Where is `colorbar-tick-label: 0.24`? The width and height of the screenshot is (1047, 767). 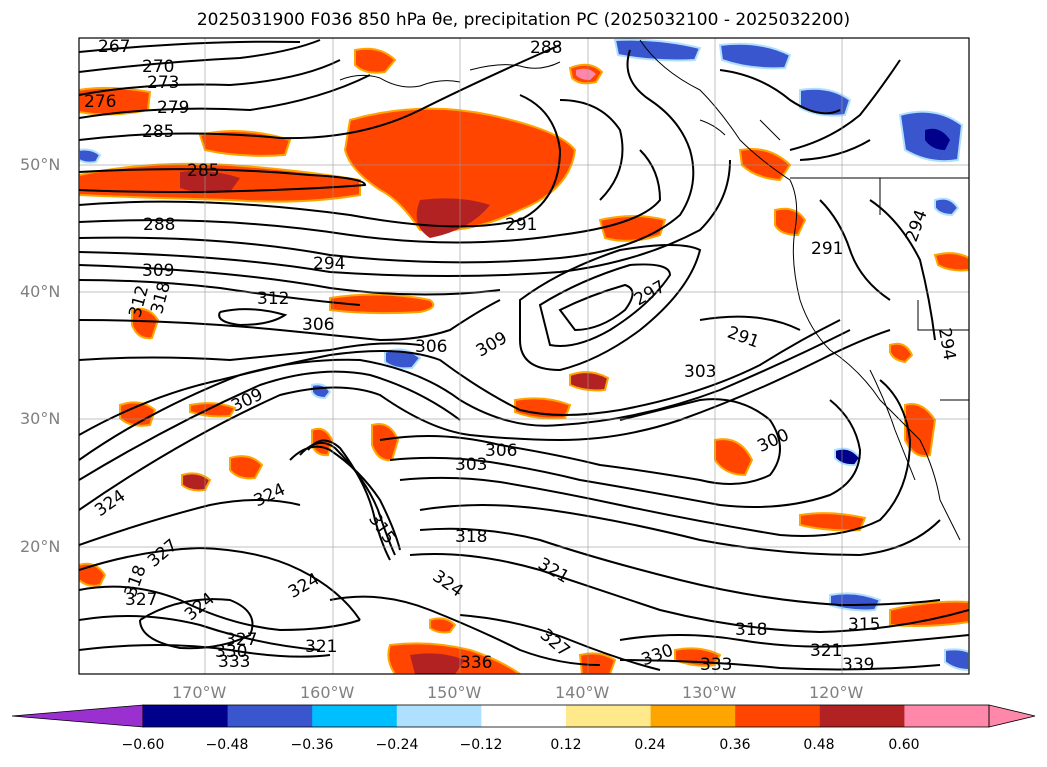
colorbar-tick-label: 0.24 is located at coordinates (650, 745).